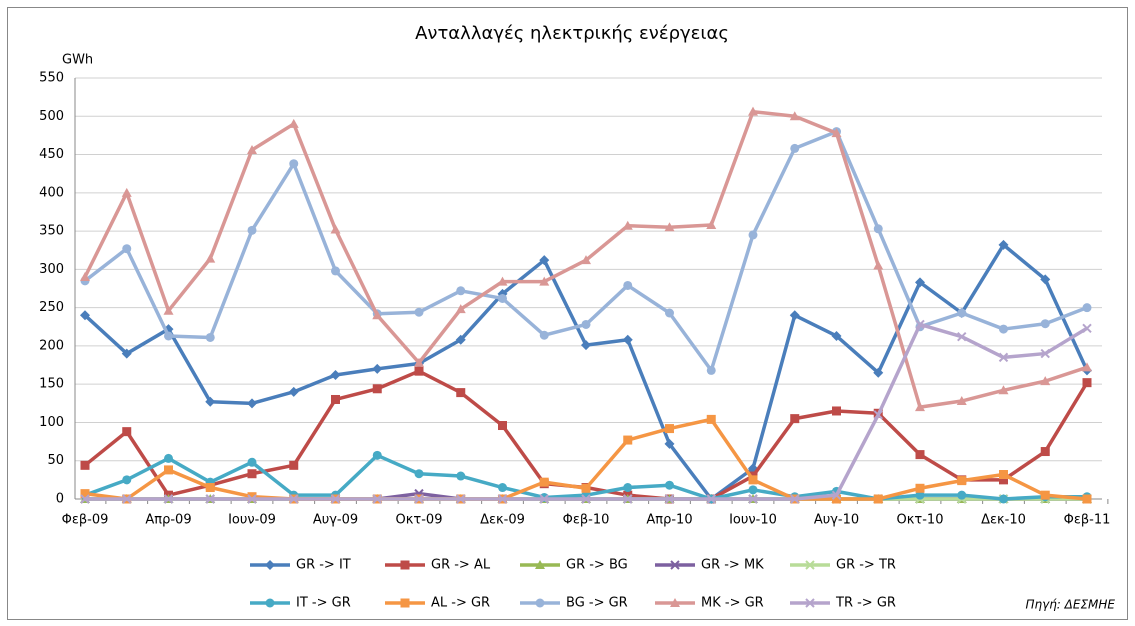  What do you see at coordinates (843, 565) in the screenshot?
I see `legend-item: GR -> TR` at bounding box center [843, 565].